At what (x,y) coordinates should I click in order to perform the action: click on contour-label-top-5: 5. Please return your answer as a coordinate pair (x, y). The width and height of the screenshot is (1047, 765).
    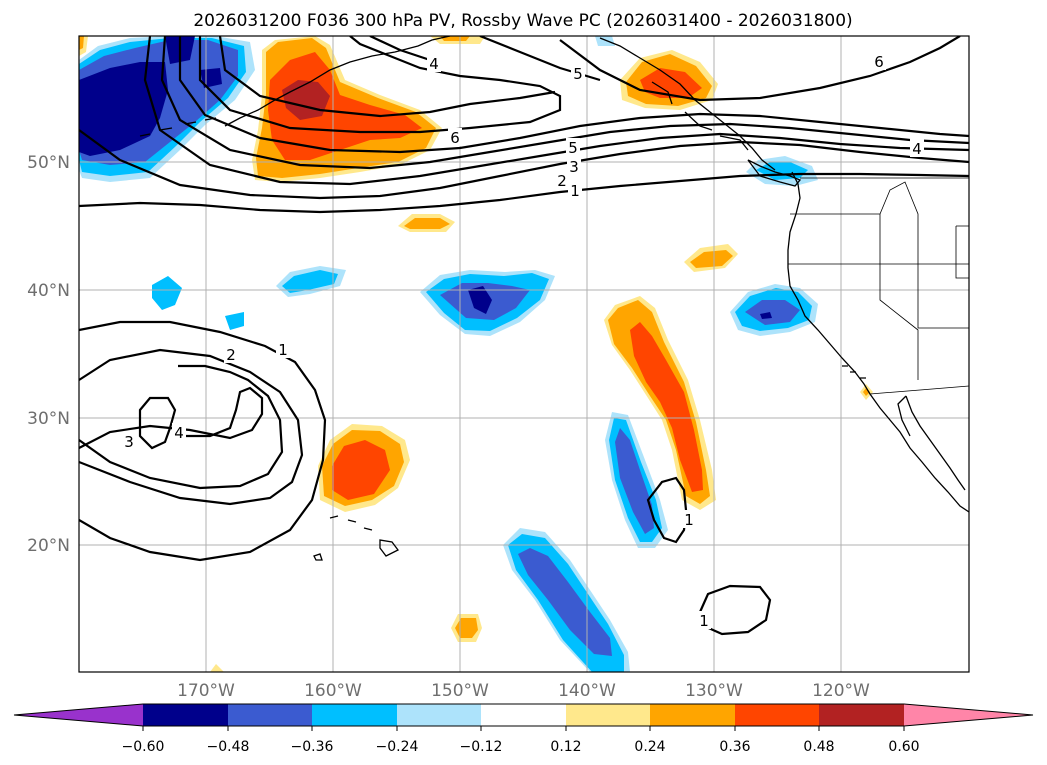
    Looking at the image, I should click on (578, 73).